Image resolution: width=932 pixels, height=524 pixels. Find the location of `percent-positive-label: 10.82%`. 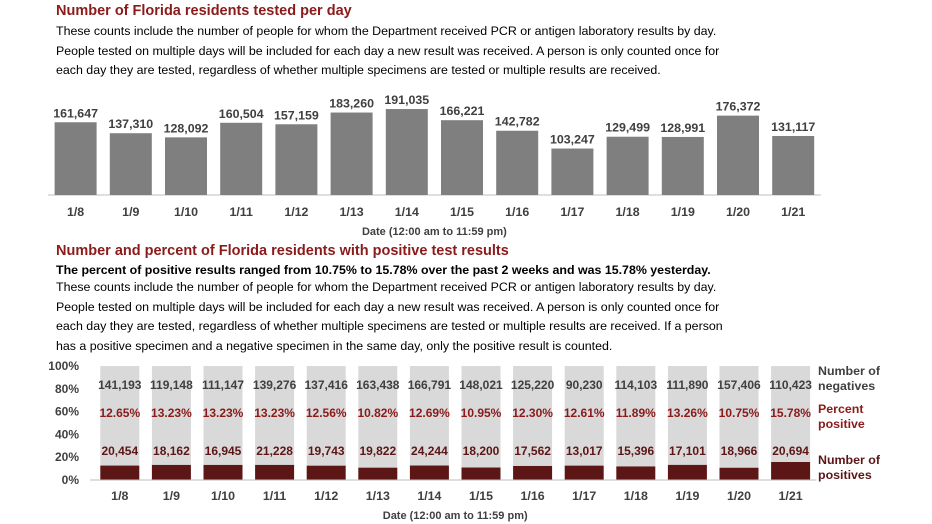

percent-positive-label: 10.82% is located at coordinates (377, 413).